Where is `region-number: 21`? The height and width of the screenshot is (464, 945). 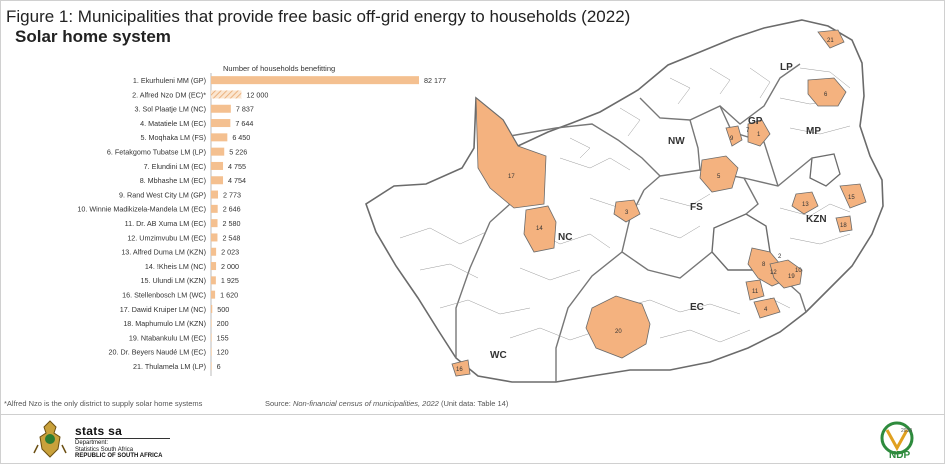
region-number: 21 is located at coordinates (830, 41).